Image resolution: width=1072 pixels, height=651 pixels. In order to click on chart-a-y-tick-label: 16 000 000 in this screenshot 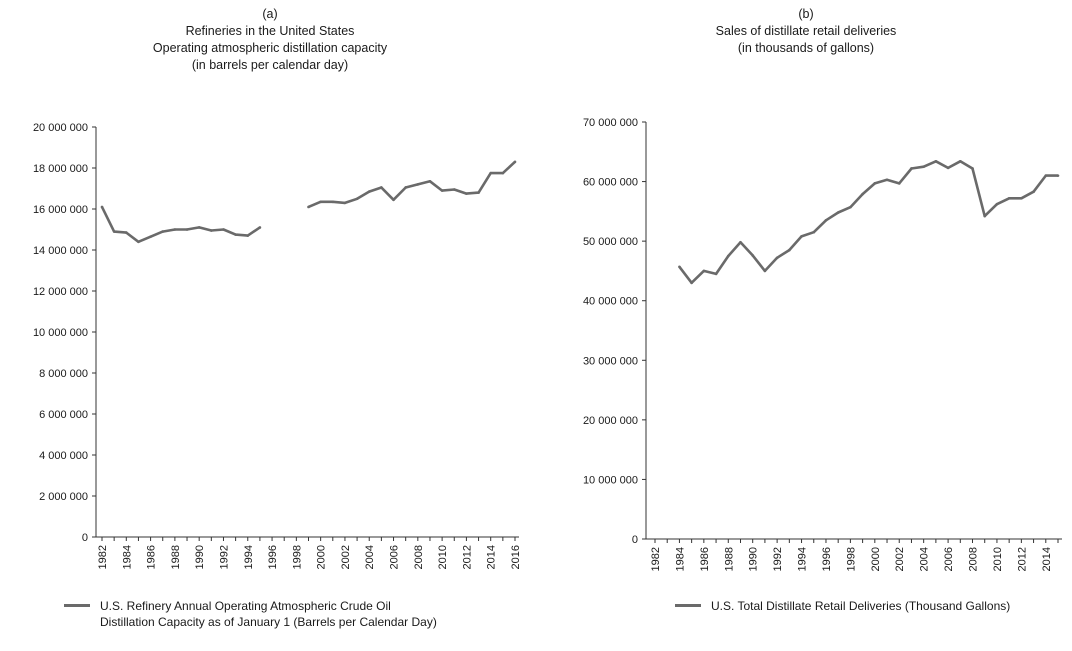, I will do `click(60, 210)`.